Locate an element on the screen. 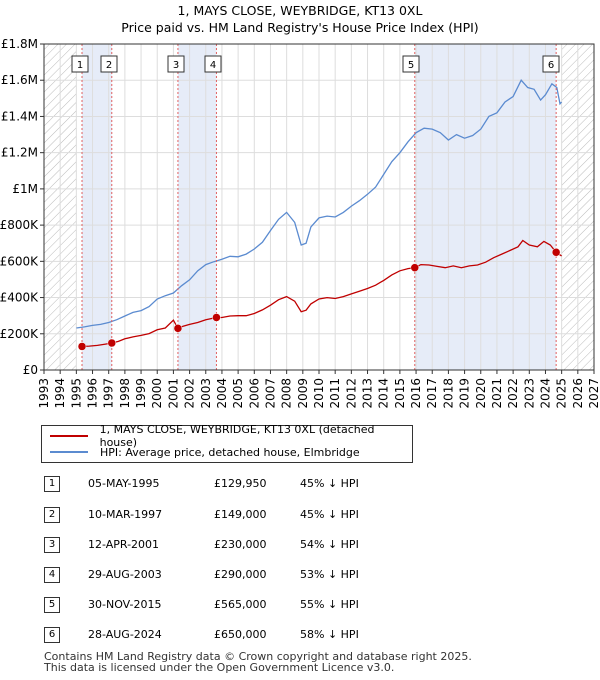  transaction-date: 28-AUG-2024 is located at coordinates (125, 634).